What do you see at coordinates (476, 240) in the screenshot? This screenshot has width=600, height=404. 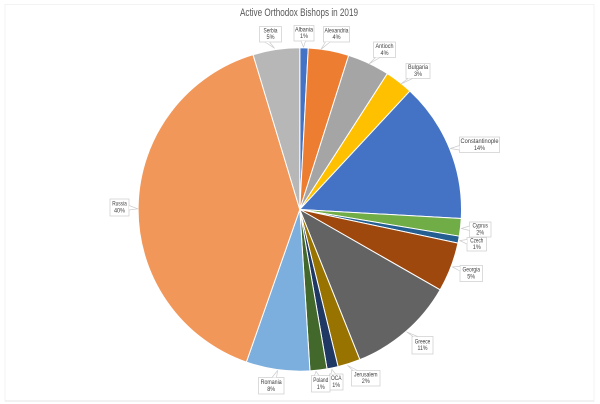 I see `svg-text: Czech` at bounding box center [476, 240].